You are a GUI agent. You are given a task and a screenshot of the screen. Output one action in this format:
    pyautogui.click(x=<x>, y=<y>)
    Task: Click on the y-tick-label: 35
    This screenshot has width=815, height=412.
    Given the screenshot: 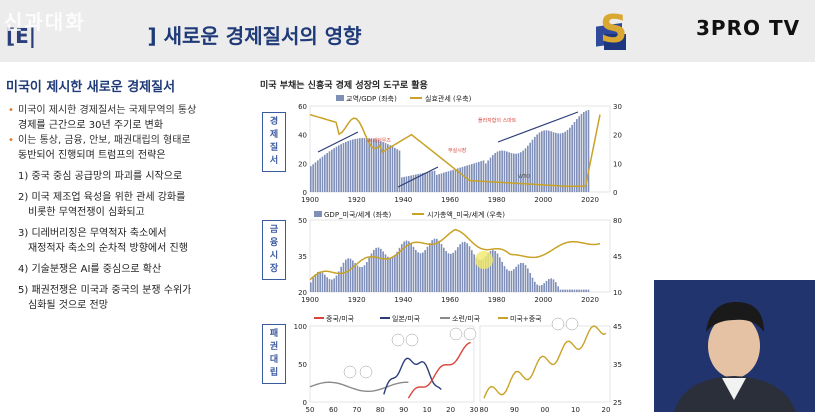 What is the action you would take?
    pyautogui.click(x=617, y=365)
    